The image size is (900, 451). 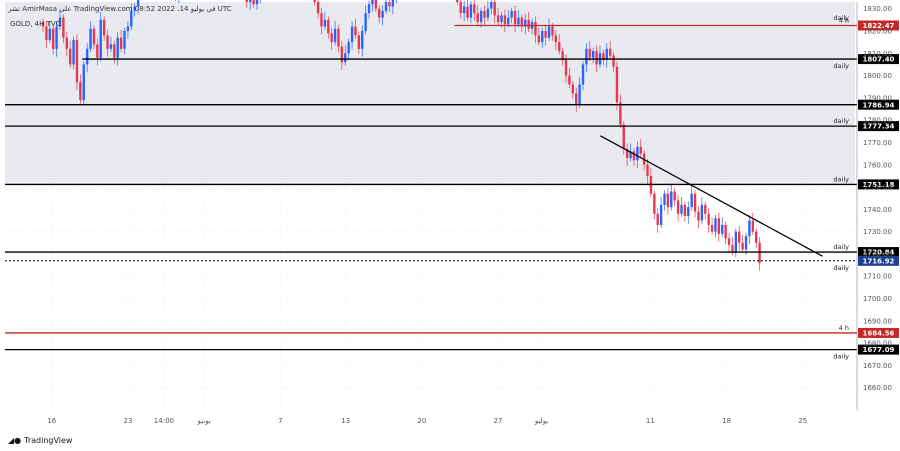 What do you see at coordinates (877, 165) in the screenshot?
I see `y-tick-label: 1760.00` at bounding box center [877, 165].